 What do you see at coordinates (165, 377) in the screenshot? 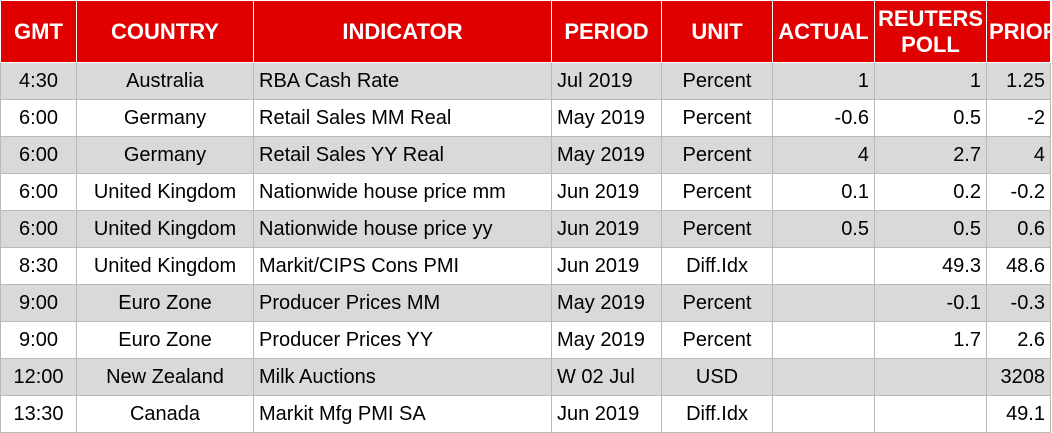
I see `cell-country: New Zealand` at bounding box center [165, 377].